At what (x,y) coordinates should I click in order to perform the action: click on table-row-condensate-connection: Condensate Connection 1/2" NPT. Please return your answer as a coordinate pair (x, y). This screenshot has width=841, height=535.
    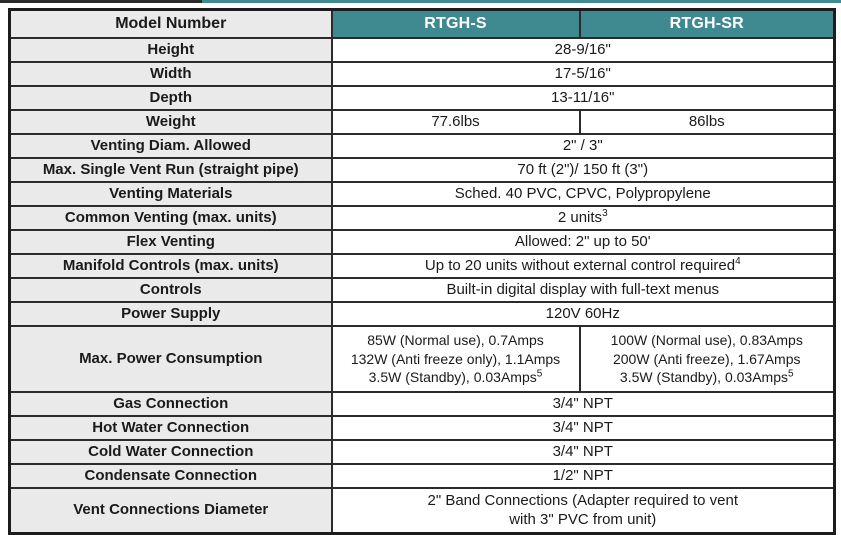
    Looking at the image, I should click on (422, 476).